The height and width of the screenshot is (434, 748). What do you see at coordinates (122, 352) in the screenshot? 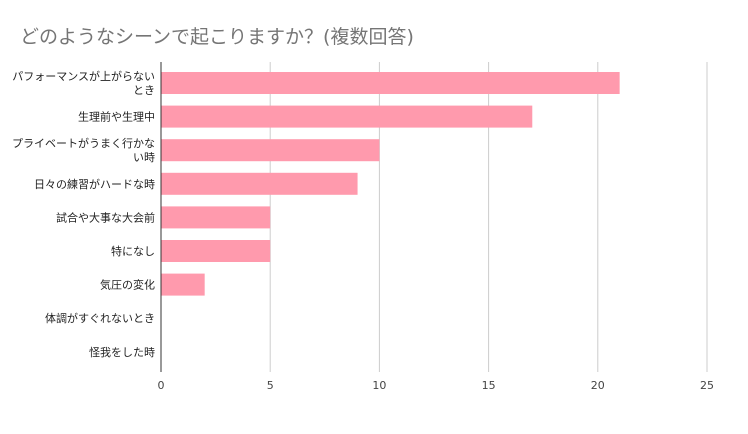
I see `category-label-8: 怪我をした時` at bounding box center [122, 352].